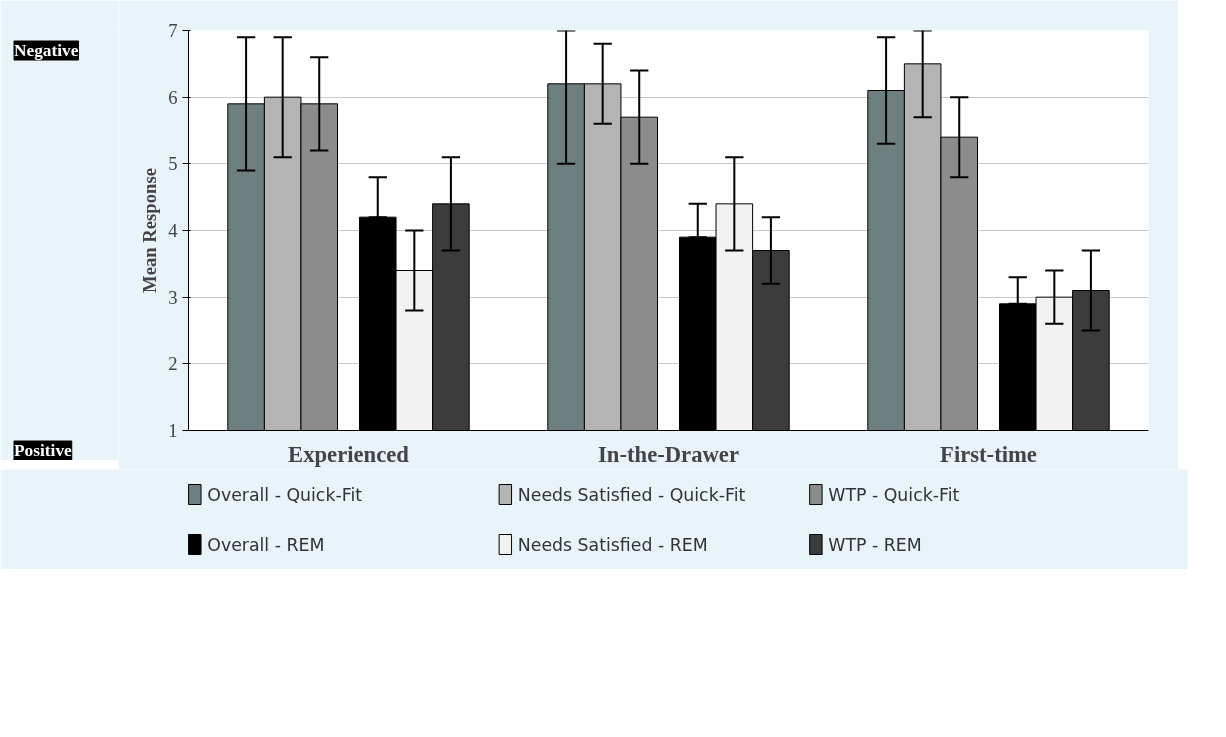 The image size is (1226, 737). What do you see at coordinates (43, 450) in the screenshot?
I see `text: Positive` at bounding box center [43, 450].